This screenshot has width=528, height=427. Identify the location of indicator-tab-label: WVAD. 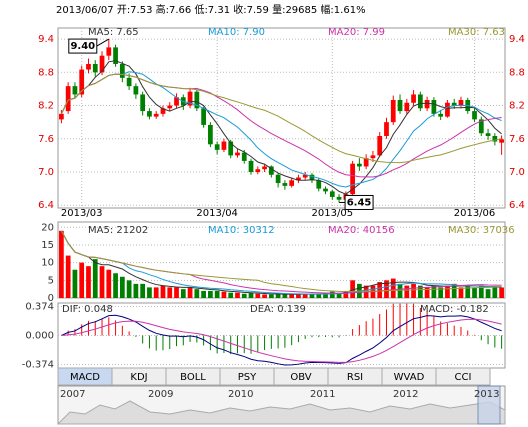
(409, 377).